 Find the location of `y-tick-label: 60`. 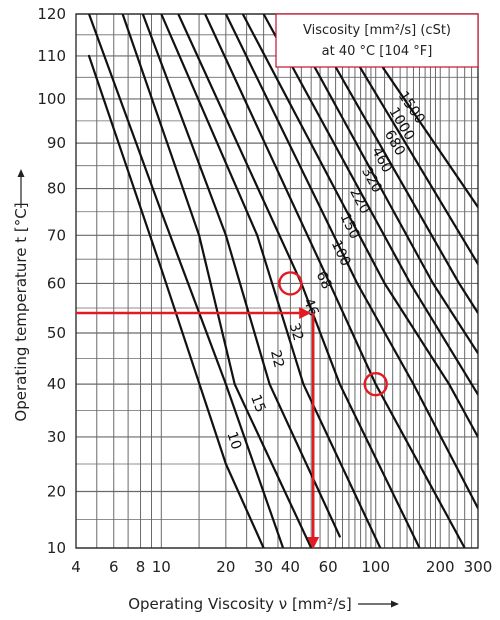

y-tick-label: 60 is located at coordinates (56, 283).